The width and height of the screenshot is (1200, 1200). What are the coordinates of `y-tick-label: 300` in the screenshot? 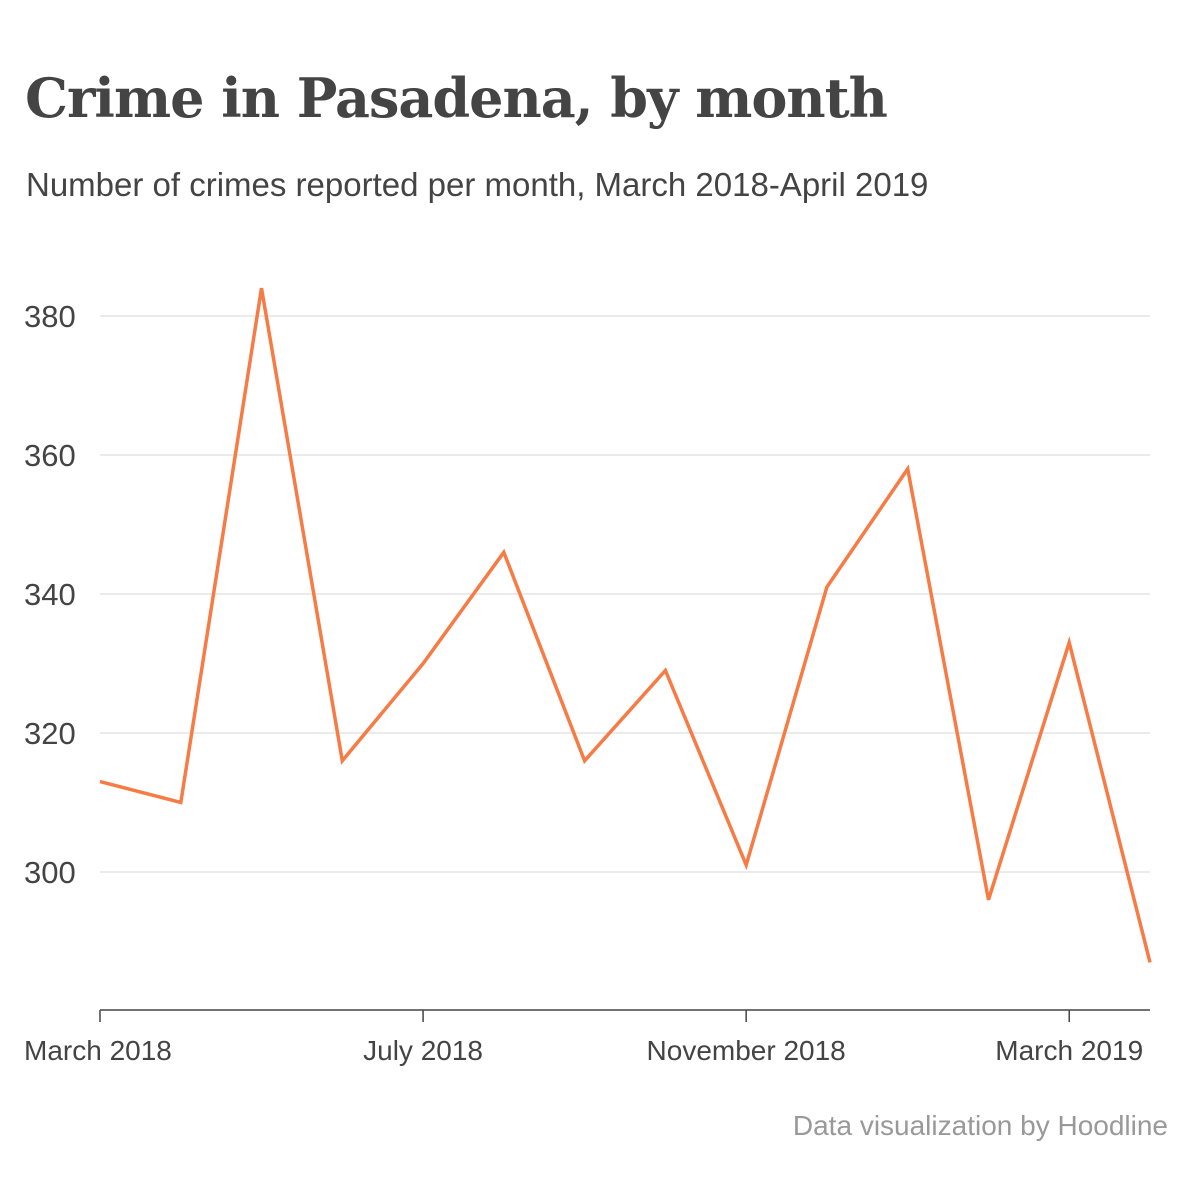 It's located at (50, 872).